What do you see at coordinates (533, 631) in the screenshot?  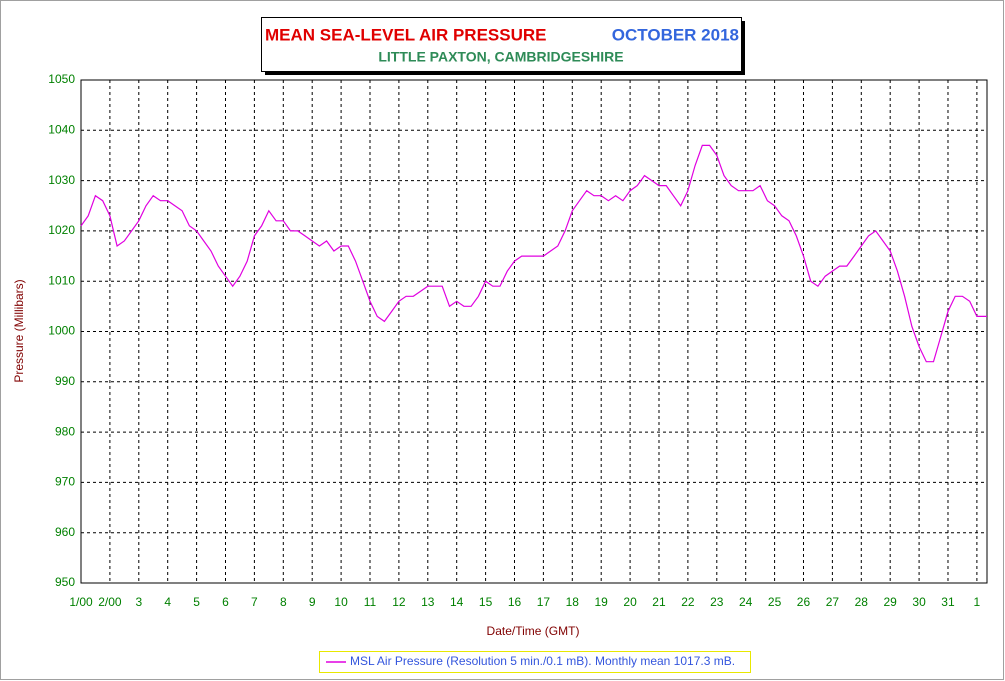 I see `x-axis-label: Date/Time (GMT)` at bounding box center [533, 631].